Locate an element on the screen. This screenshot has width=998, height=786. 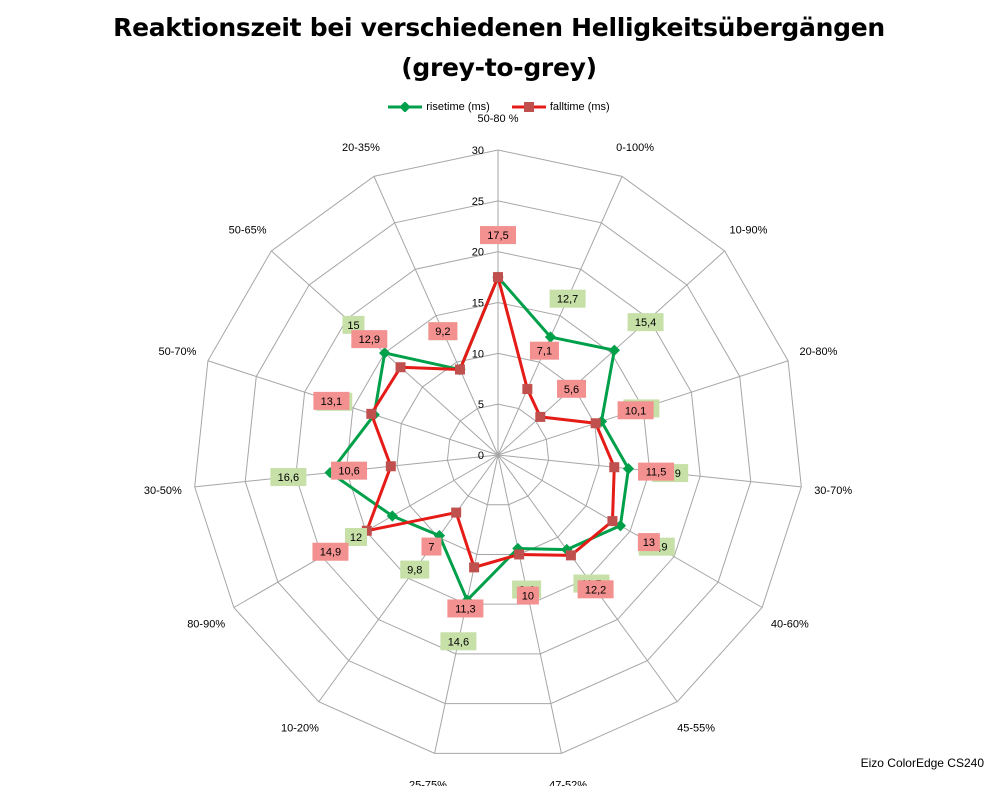
risetime-data-label: 12,7 is located at coordinates (567, 300).